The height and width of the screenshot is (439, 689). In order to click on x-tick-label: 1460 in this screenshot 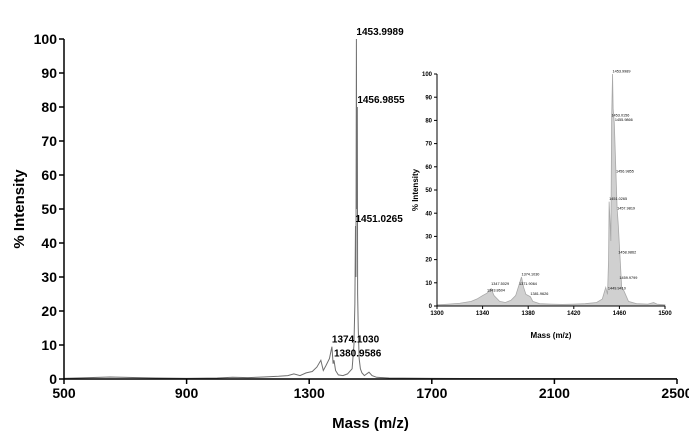, I will do `click(620, 314)`.